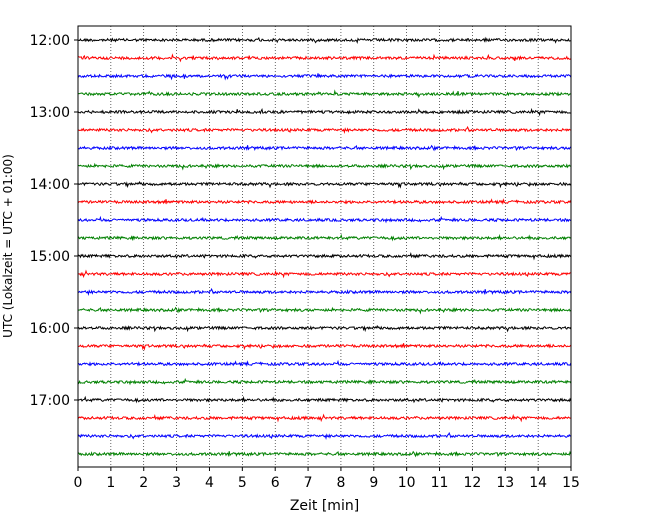  Describe the element at coordinates (50, 257) in the screenshot. I see `y-tick-label: 15:00` at that location.